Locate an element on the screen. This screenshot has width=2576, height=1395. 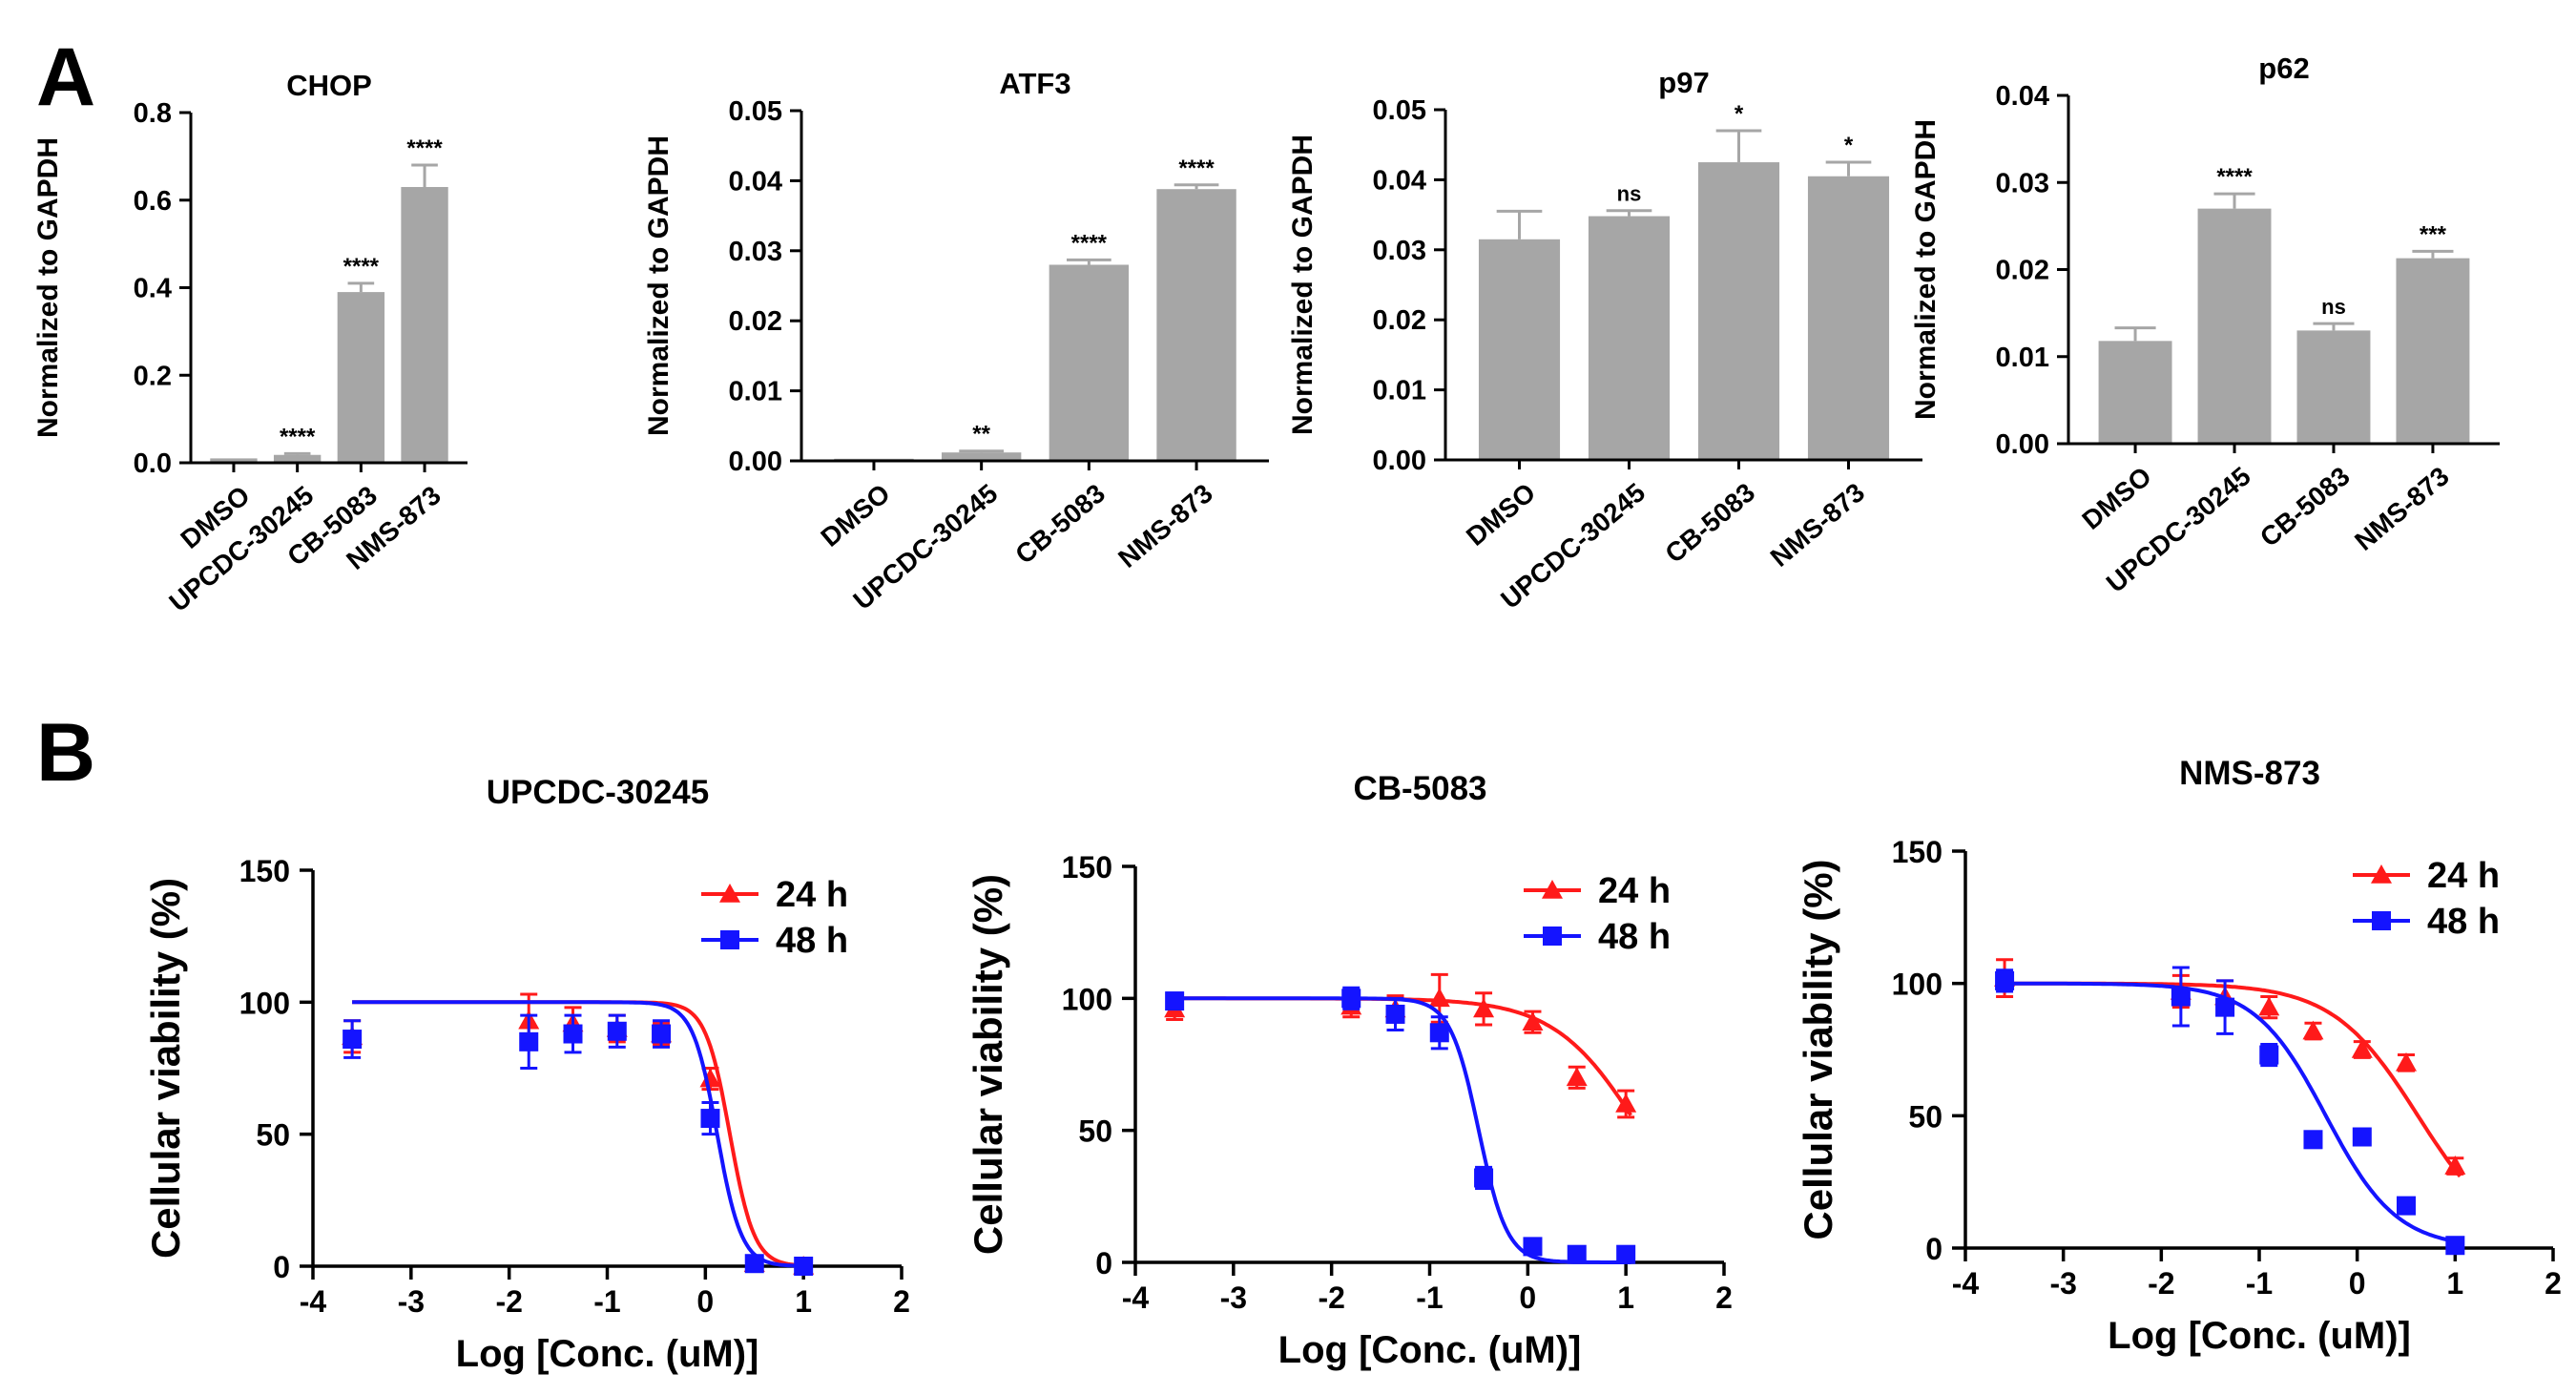
category-label: CB-5083 is located at coordinates (2305, 506).